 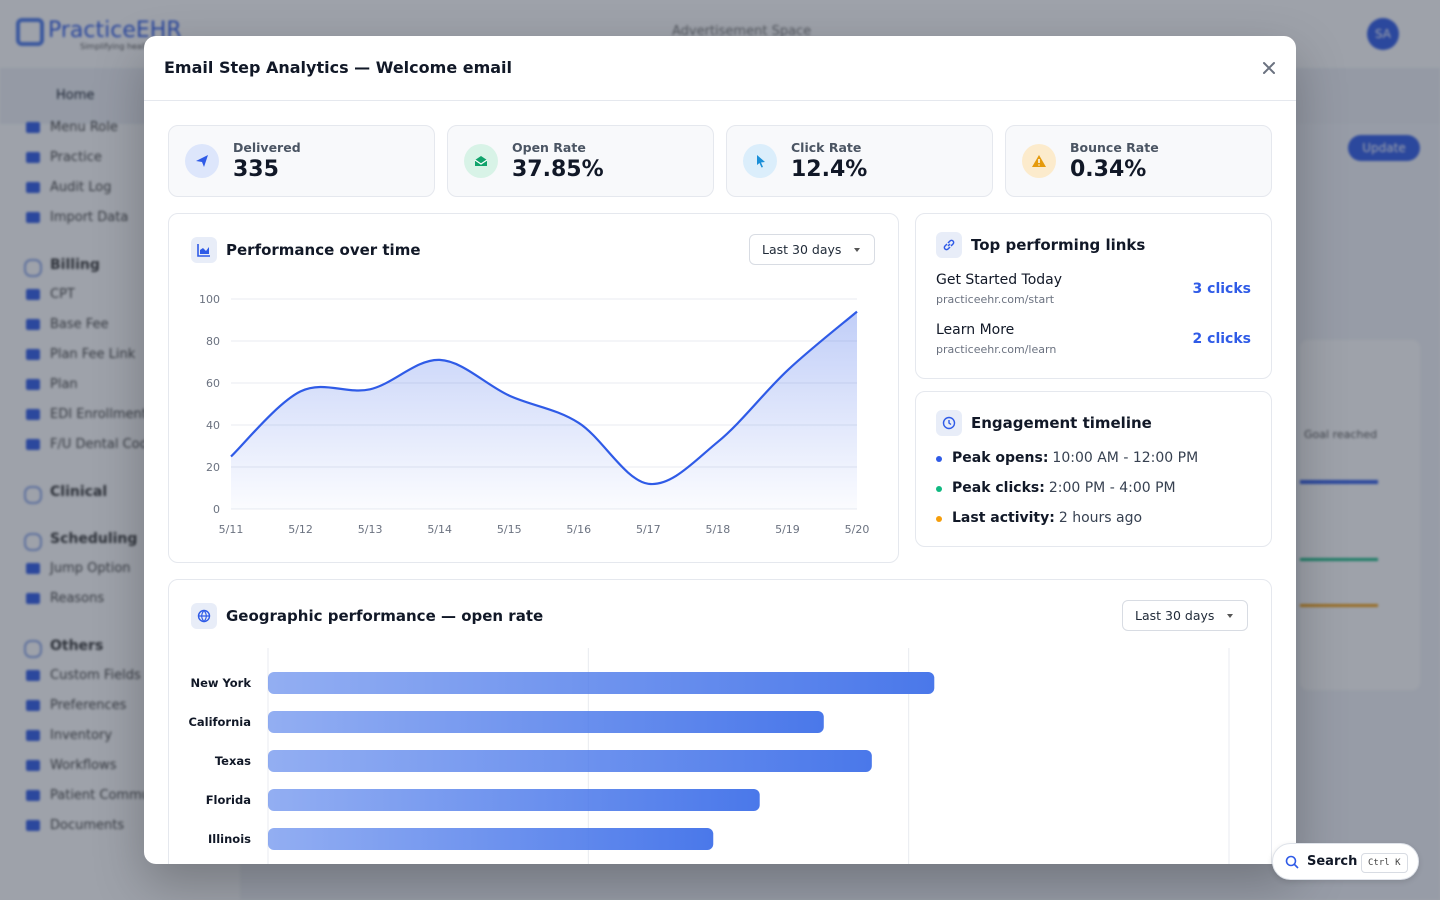 What do you see at coordinates (90, 568) in the screenshot?
I see `sidebar-item: Jump Option` at bounding box center [90, 568].